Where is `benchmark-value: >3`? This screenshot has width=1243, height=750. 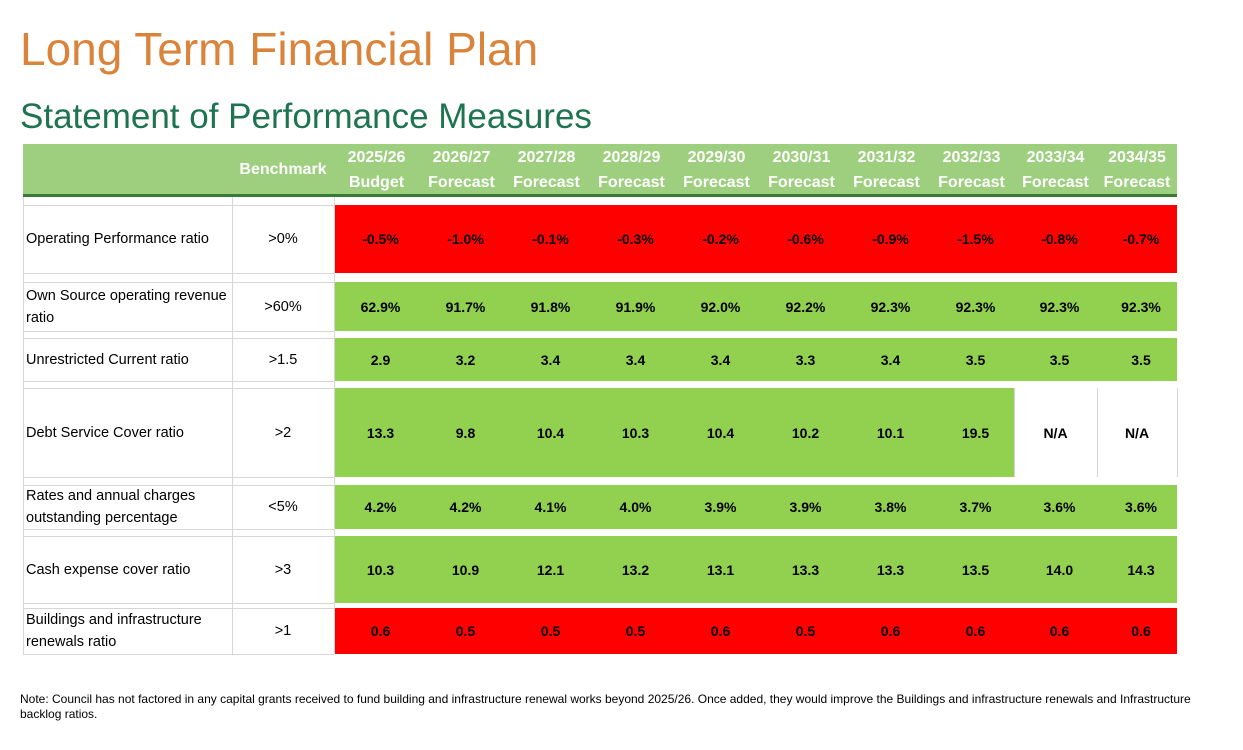 benchmark-value: >3 is located at coordinates (283, 569).